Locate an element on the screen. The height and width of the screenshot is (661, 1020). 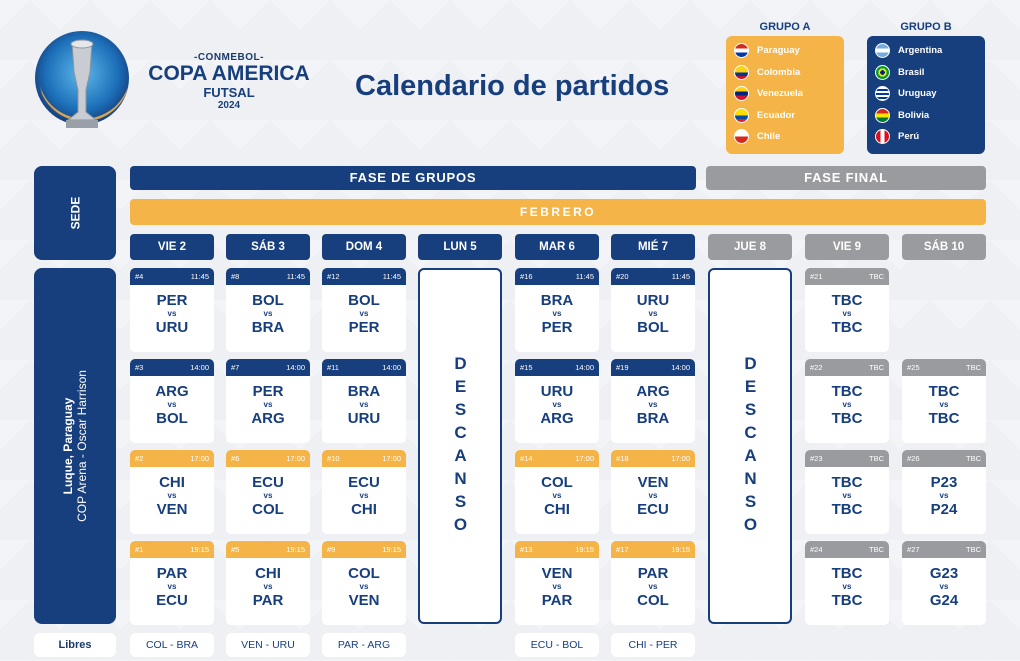
day-header: DOM 4 is located at coordinates (364, 247).